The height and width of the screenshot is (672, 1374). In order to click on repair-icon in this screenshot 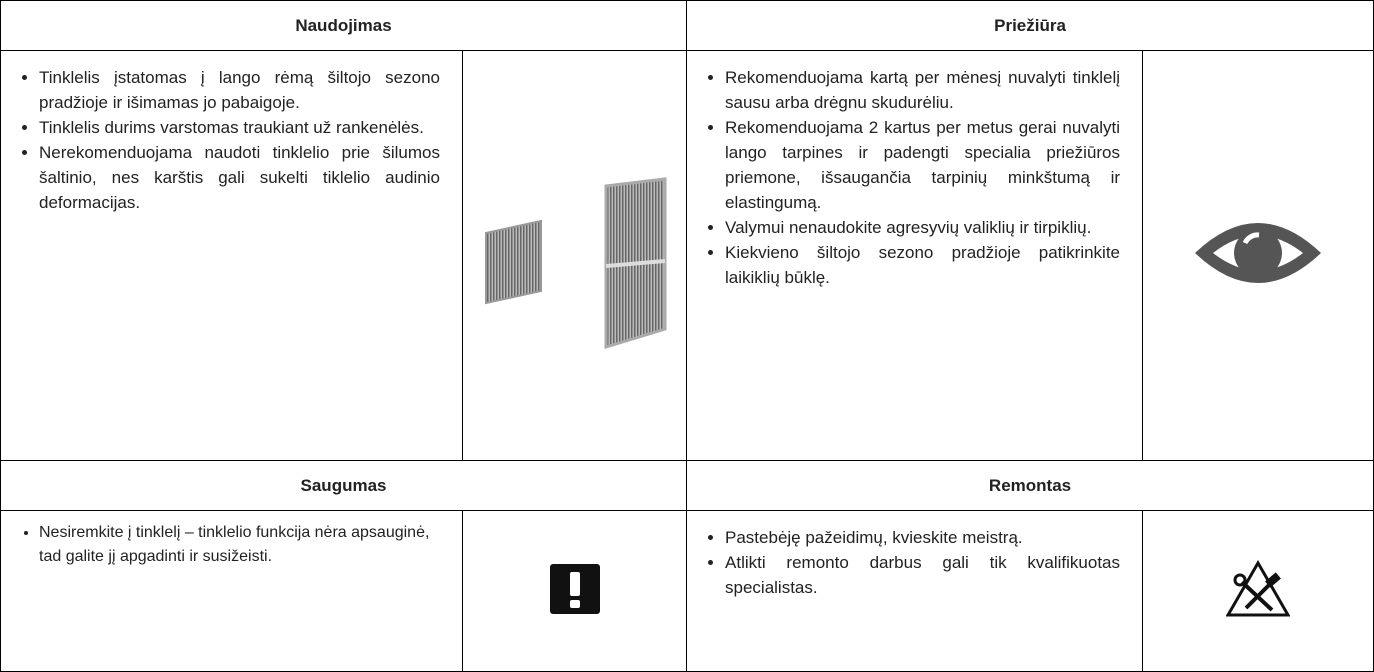, I will do `click(1258, 587)`.